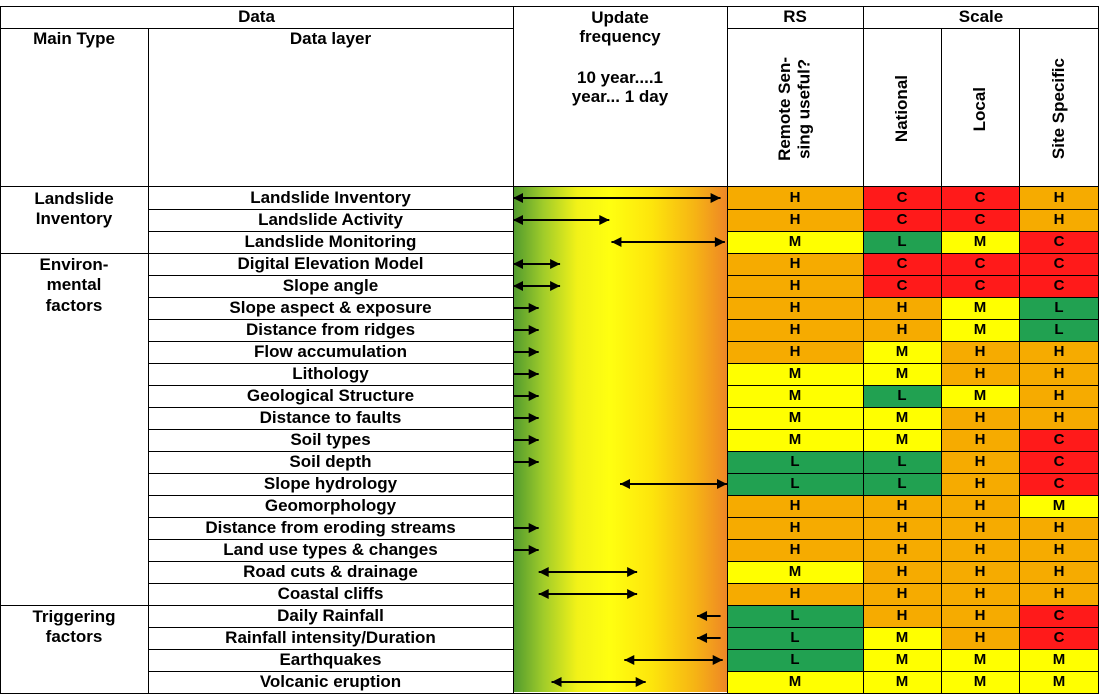 The width and height of the screenshot is (1099, 699). Describe the element at coordinates (330, 659) in the screenshot. I see `data-layer-cell: Earthquakes` at that location.